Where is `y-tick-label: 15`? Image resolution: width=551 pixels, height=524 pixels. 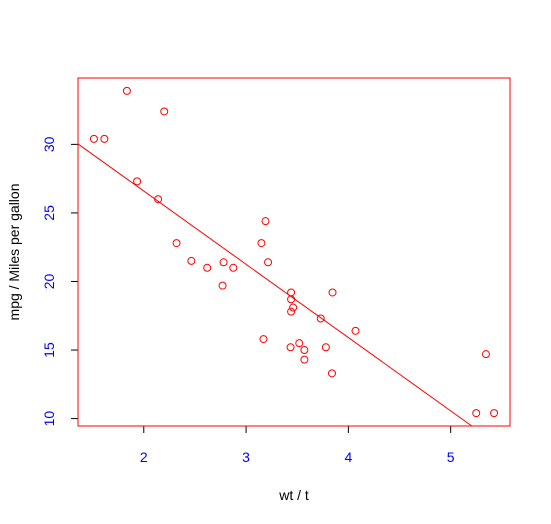
y-tick-label: 15 is located at coordinates (49, 350).